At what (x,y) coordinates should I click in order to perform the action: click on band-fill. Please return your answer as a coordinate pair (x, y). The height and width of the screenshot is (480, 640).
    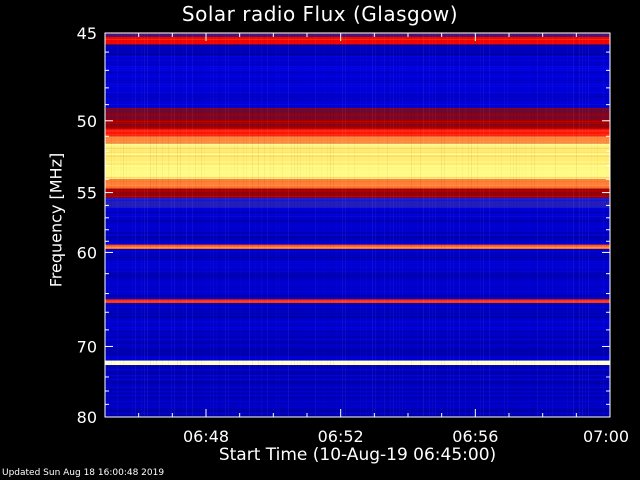
    Looking at the image, I should click on (357, 363).